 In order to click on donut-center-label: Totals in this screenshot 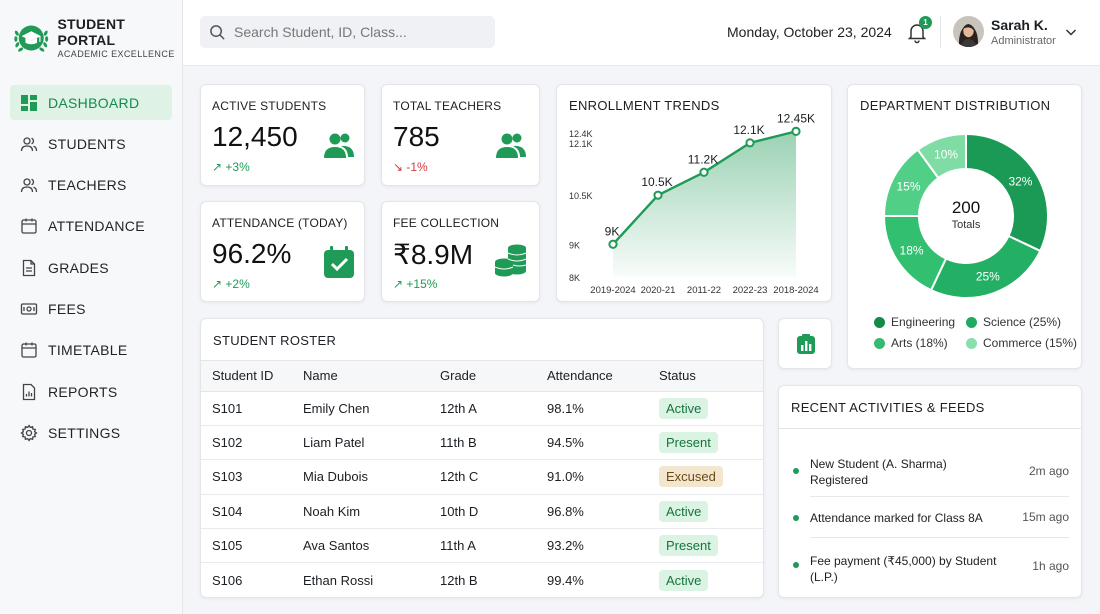, I will do `click(966, 225)`.